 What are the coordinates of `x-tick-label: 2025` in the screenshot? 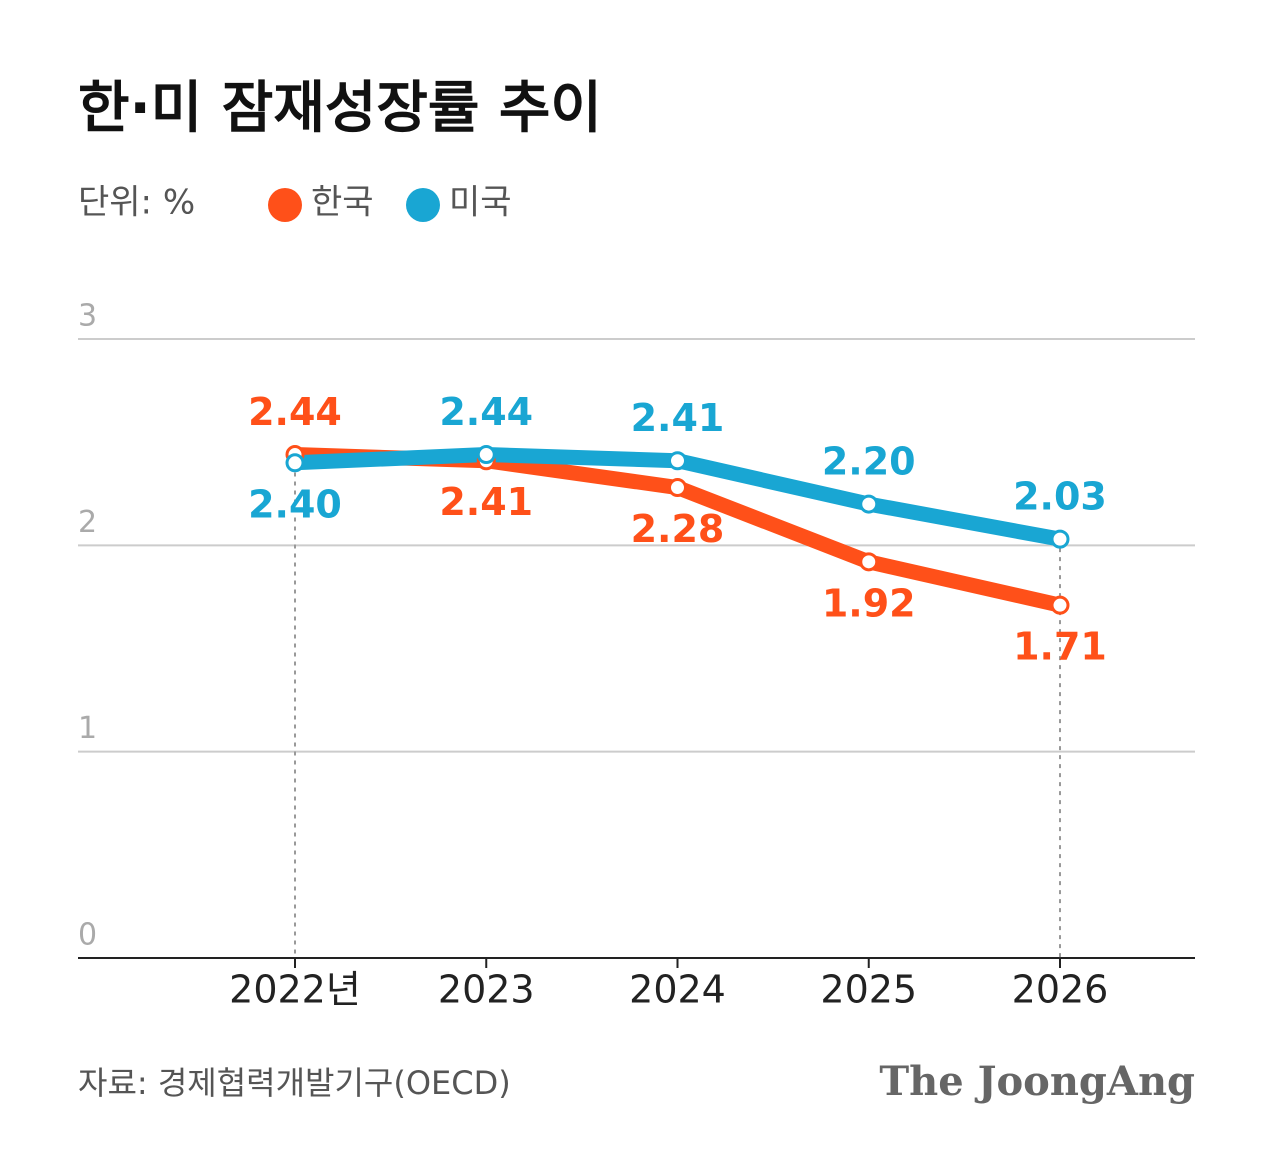 It's located at (868, 990).